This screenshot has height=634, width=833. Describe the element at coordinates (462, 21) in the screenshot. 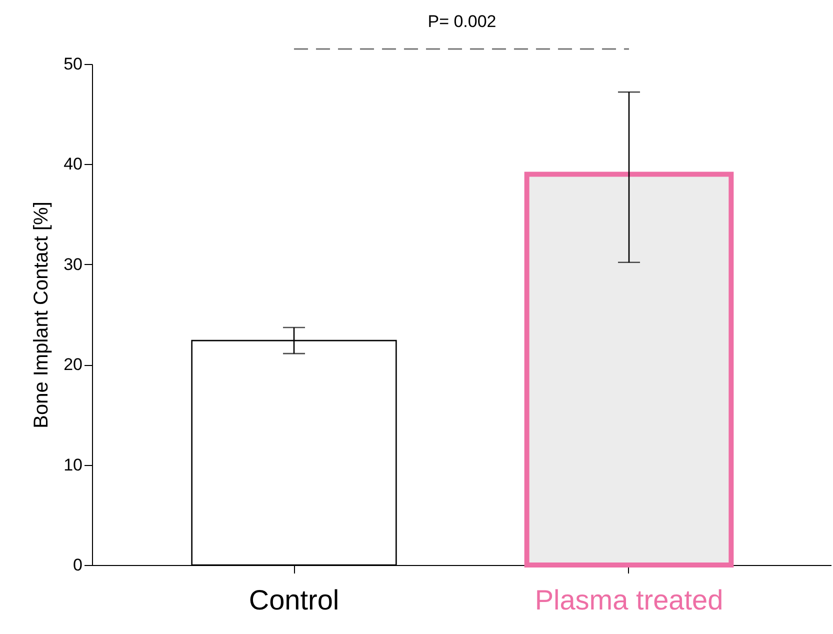

I see `text: P= 0.002` at that location.